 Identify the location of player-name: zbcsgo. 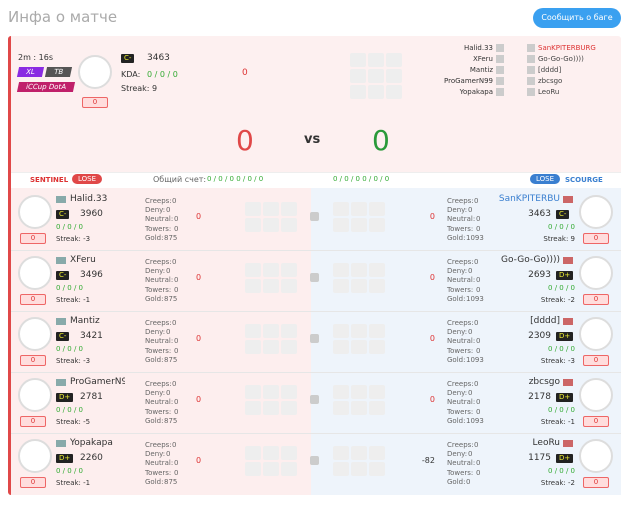
(544, 382).